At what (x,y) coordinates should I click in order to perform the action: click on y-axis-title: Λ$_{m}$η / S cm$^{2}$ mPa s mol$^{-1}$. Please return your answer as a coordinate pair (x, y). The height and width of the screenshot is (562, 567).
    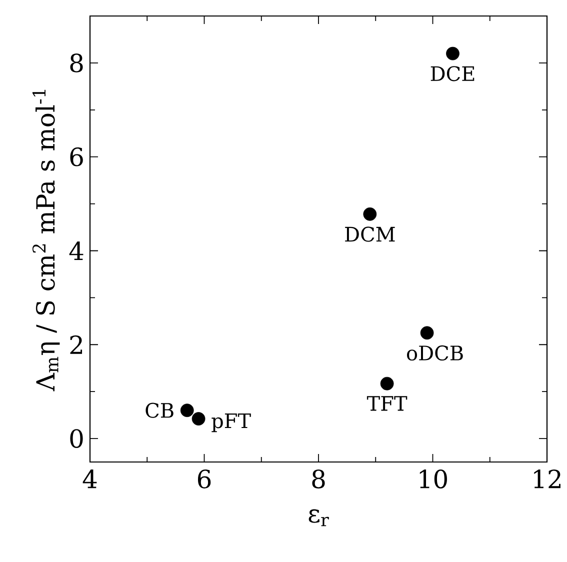
    Looking at the image, I should click on (46, 241).